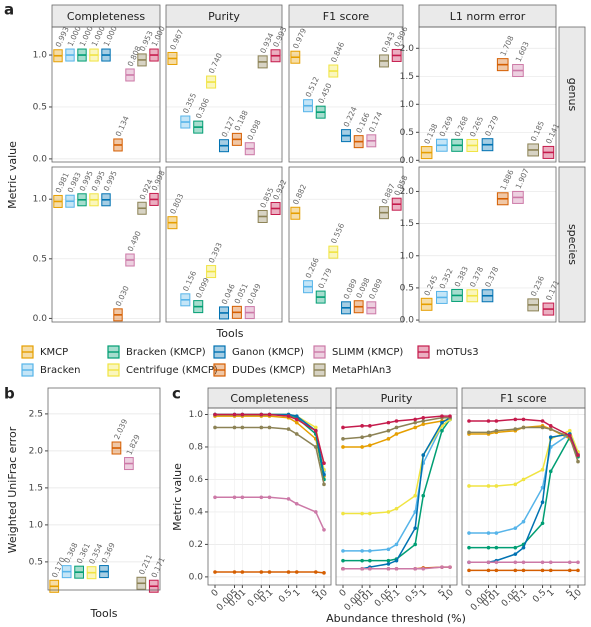 The width and height of the screenshot is (591, 627). I want to click on value-label: 1.886, so click(506, 179).